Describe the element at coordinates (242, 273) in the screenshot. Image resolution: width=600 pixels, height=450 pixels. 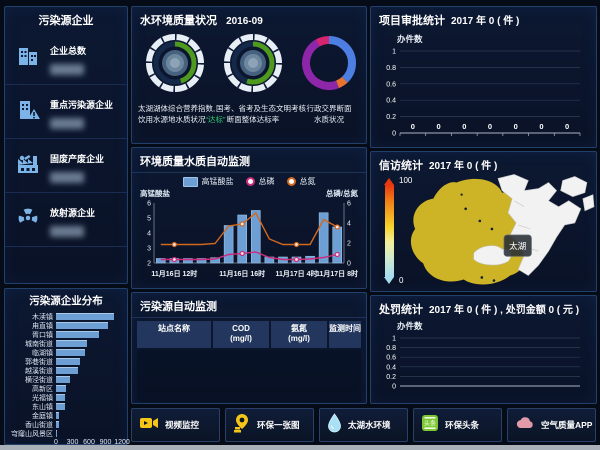
I see `svg-text: 11月16日 16时` at that location.